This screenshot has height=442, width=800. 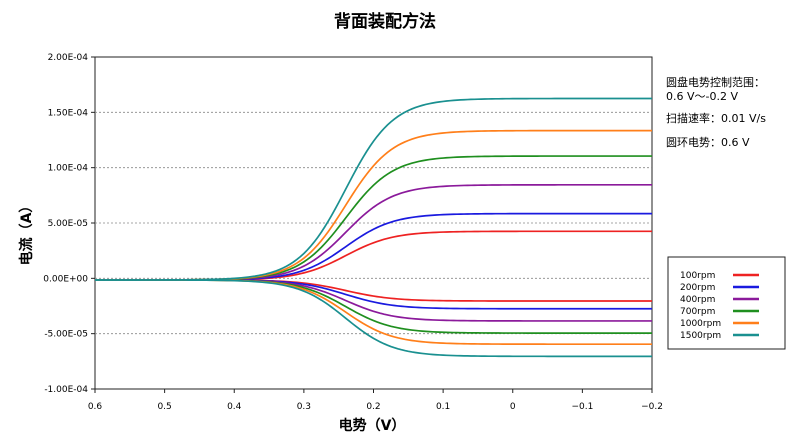 I want to click on legend: 100rpm 200rpm 400rpm 700rpm 1000rpm 1500rpm, so click(x=726, y=303).